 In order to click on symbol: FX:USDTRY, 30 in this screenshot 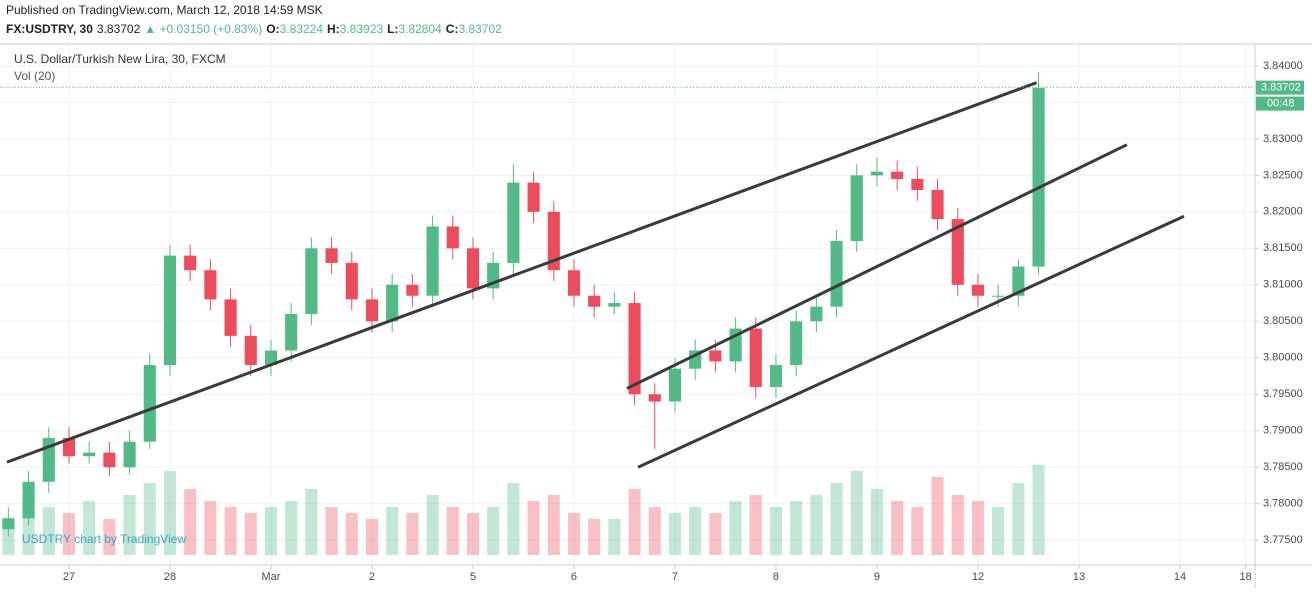, I will do `click(49, 29)`.